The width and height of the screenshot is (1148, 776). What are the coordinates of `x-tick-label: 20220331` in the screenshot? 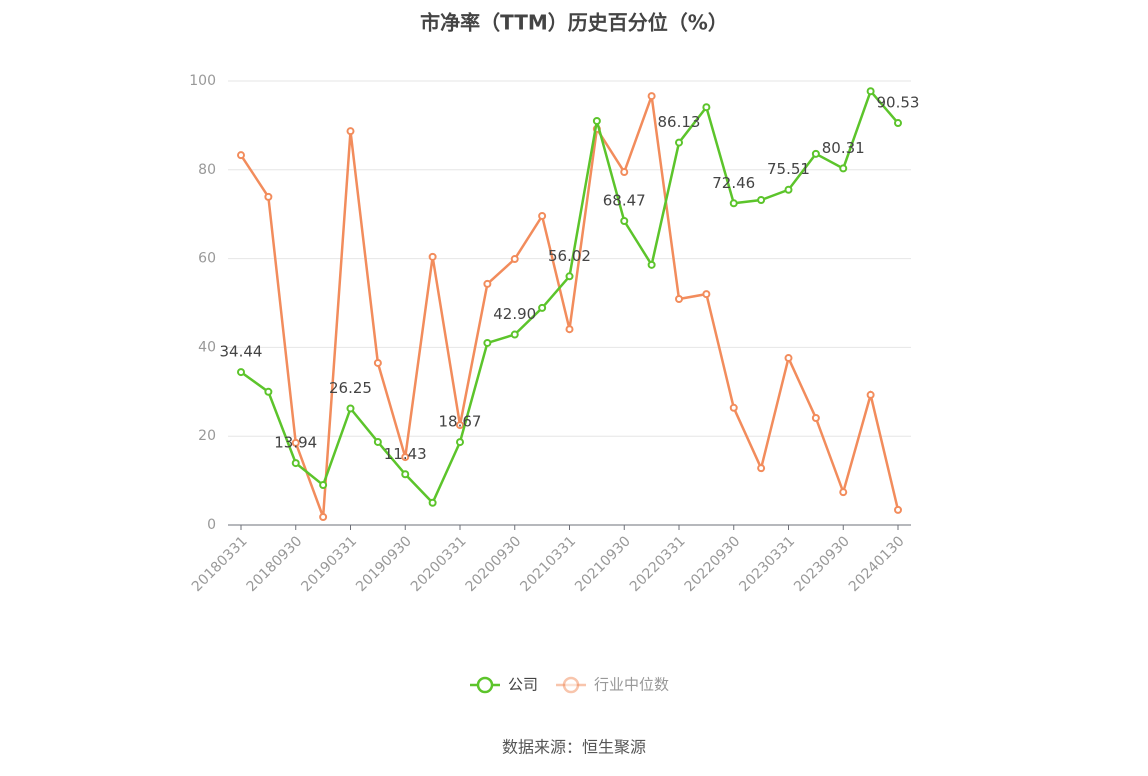 It's located at (658, 564).